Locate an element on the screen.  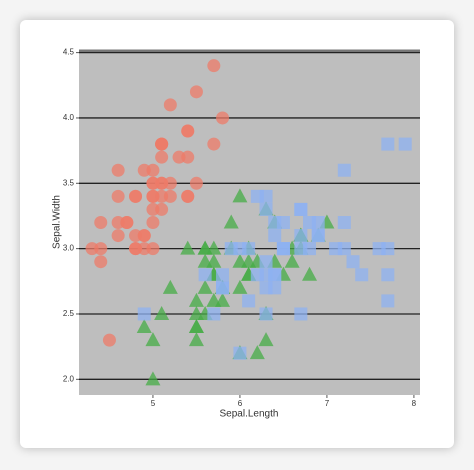
y-tick-label: 3.0 is located at coordinates (69, 248).